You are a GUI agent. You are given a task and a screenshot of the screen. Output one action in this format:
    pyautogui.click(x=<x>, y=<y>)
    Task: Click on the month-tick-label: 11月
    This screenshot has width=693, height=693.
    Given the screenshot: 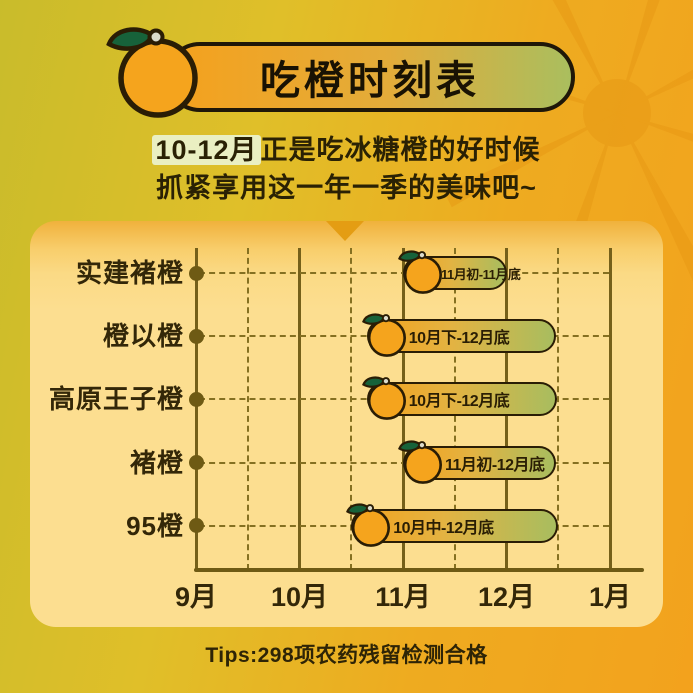 What is the action you would take?
    pyautogui.click(x=403, y=597)
    